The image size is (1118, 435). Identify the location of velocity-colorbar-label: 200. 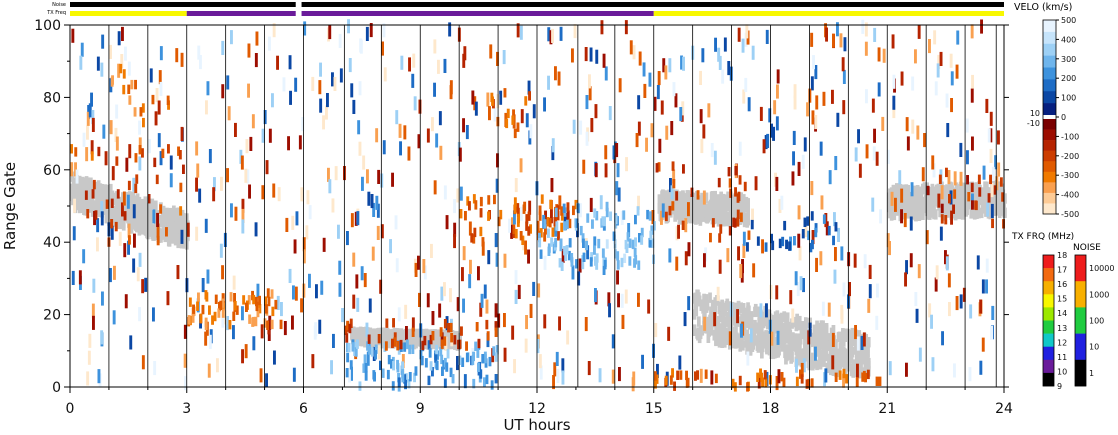
(1068, 78).